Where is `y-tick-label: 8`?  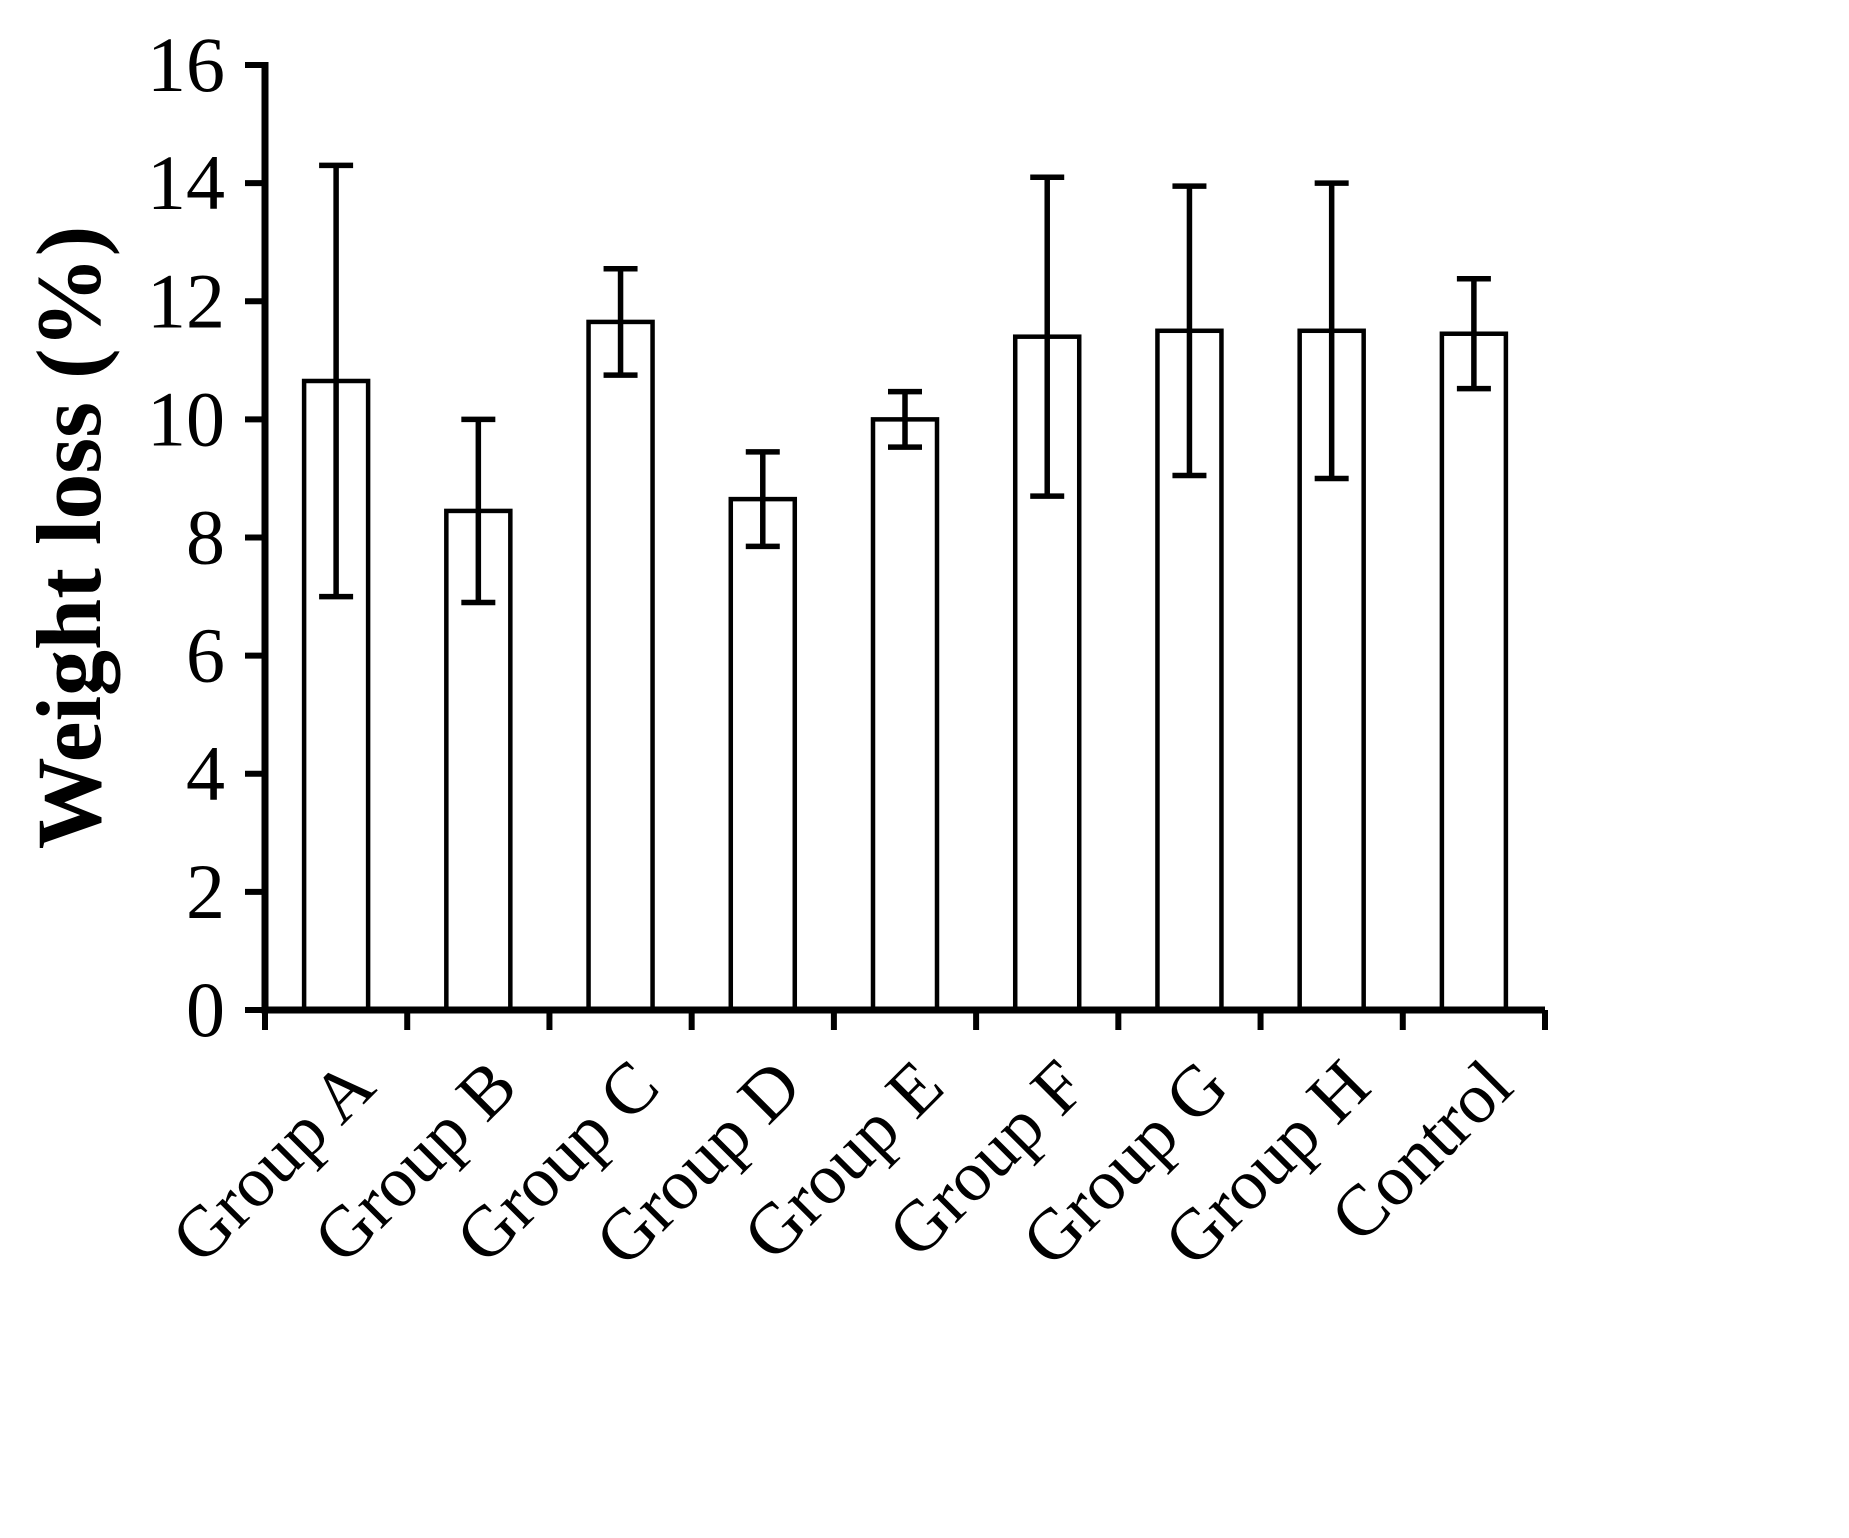 y-tick-label: 8 is located at coordinates (205, 537).